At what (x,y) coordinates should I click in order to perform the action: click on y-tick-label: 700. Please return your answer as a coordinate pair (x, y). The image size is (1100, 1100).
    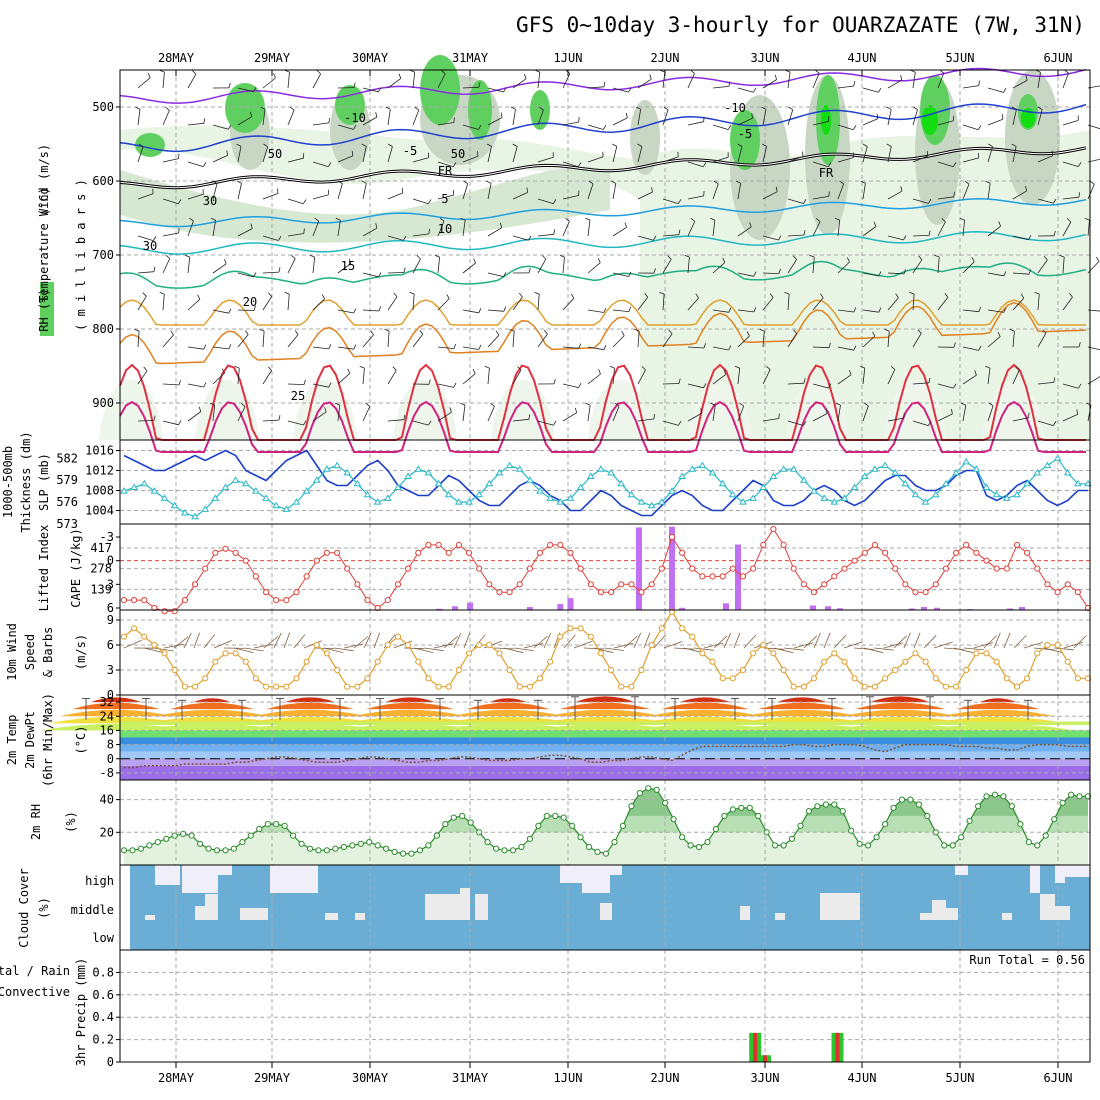
    Looking at the image, I should click on (103, 255).